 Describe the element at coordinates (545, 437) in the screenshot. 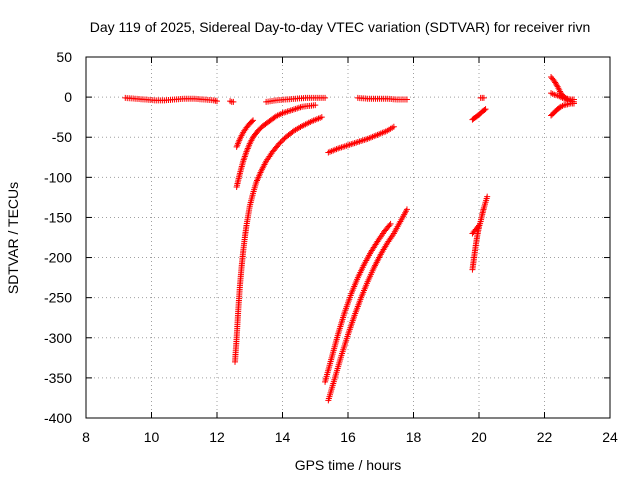

I see `x-tick-label: 22` at that location.